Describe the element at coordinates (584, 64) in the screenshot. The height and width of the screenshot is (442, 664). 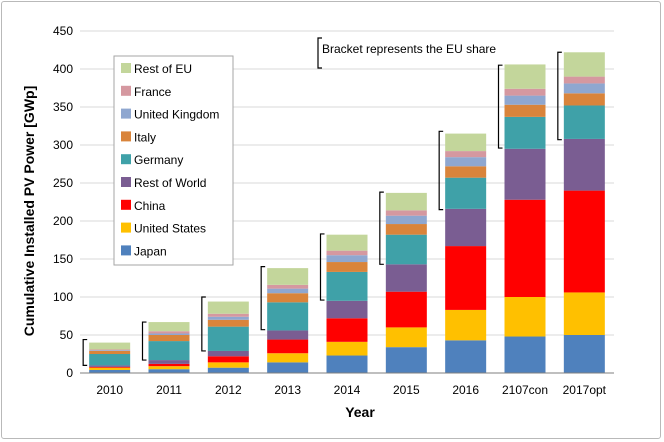
I see `bar-2017opt-rest-of-eu` at that location.